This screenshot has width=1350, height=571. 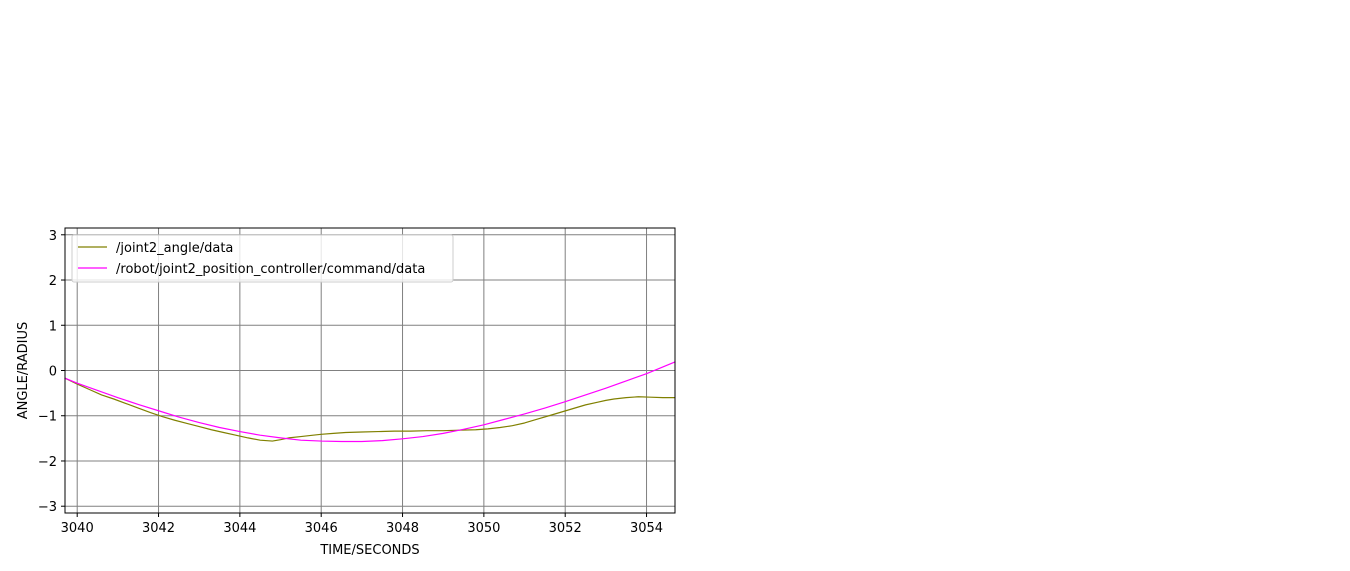 What do you see at coordinates (47, 507) in the screenshot?
I see `y-tick-label: −3` at bounding box center [47, 507].